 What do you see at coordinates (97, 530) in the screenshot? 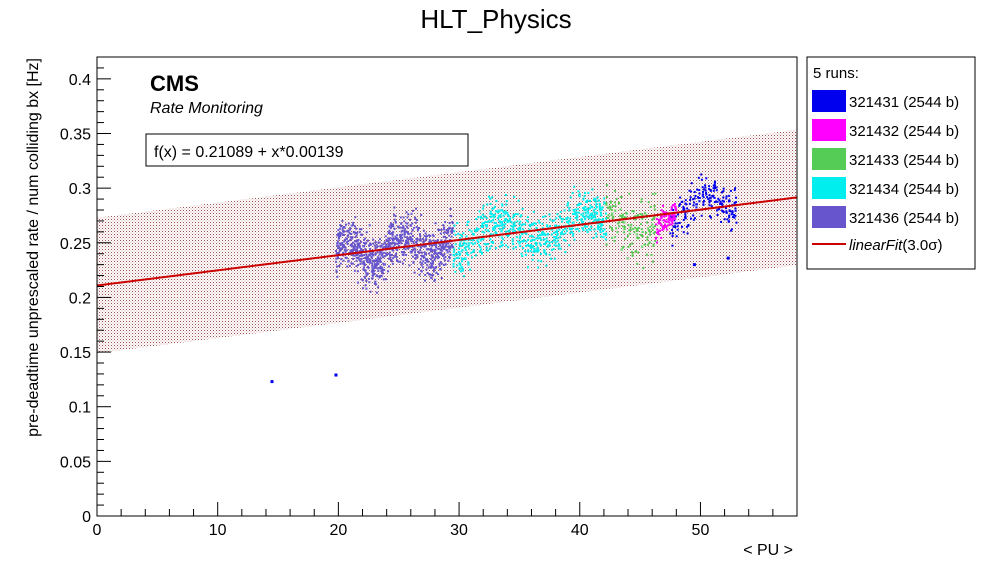
I see `x-tick-label: 0` at bounding box center [97, 530].